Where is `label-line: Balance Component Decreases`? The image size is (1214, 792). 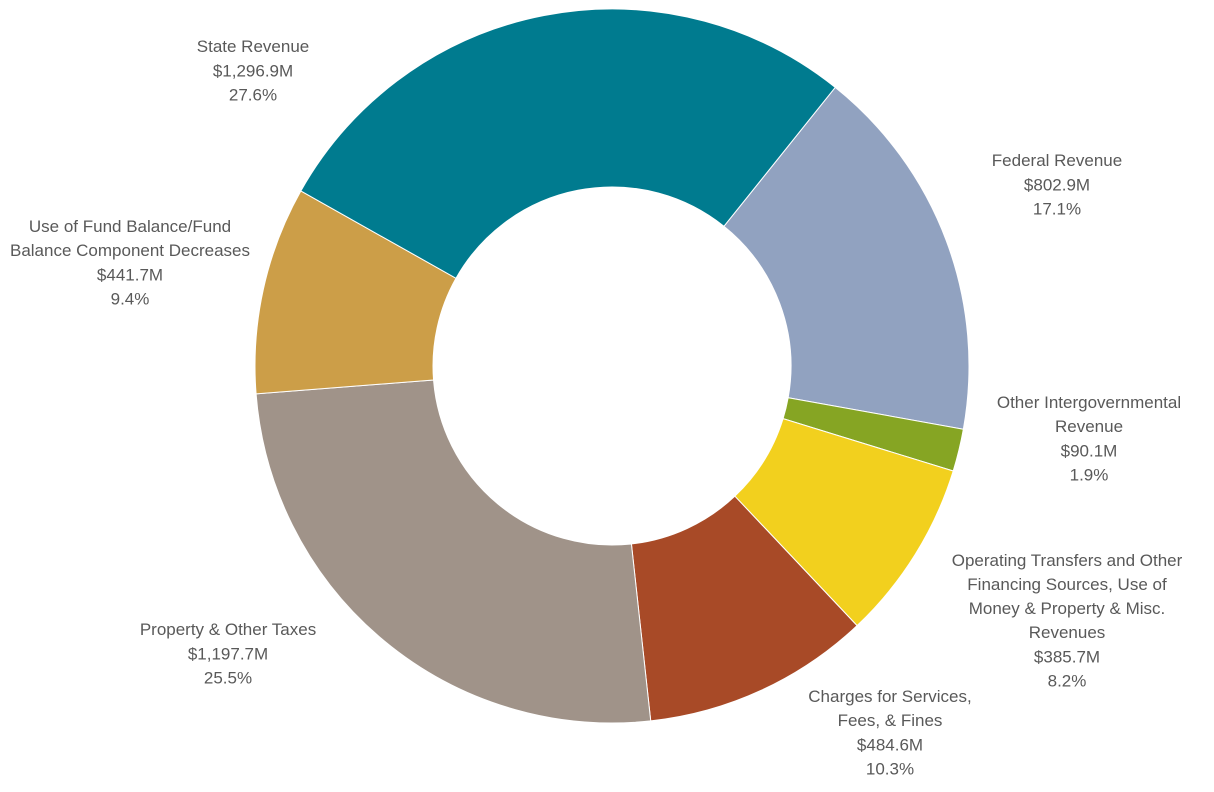 label-line: Balance Component Decreases is located at coordinates (130, 250).